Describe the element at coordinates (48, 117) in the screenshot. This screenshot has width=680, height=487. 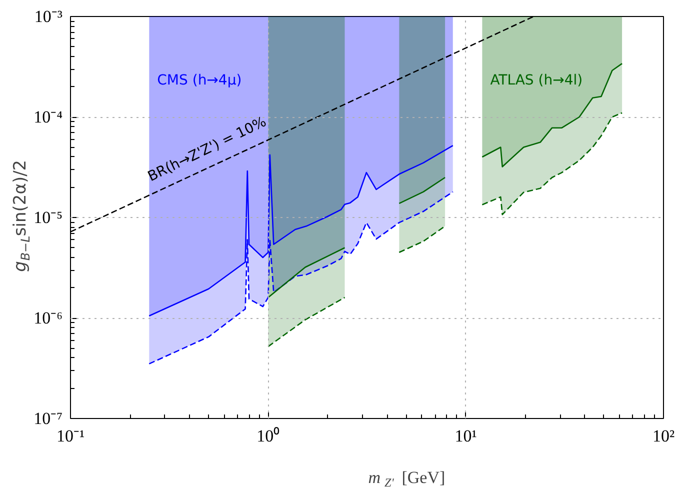
I see `y-tick-label: 10⁻⁴` at that location.